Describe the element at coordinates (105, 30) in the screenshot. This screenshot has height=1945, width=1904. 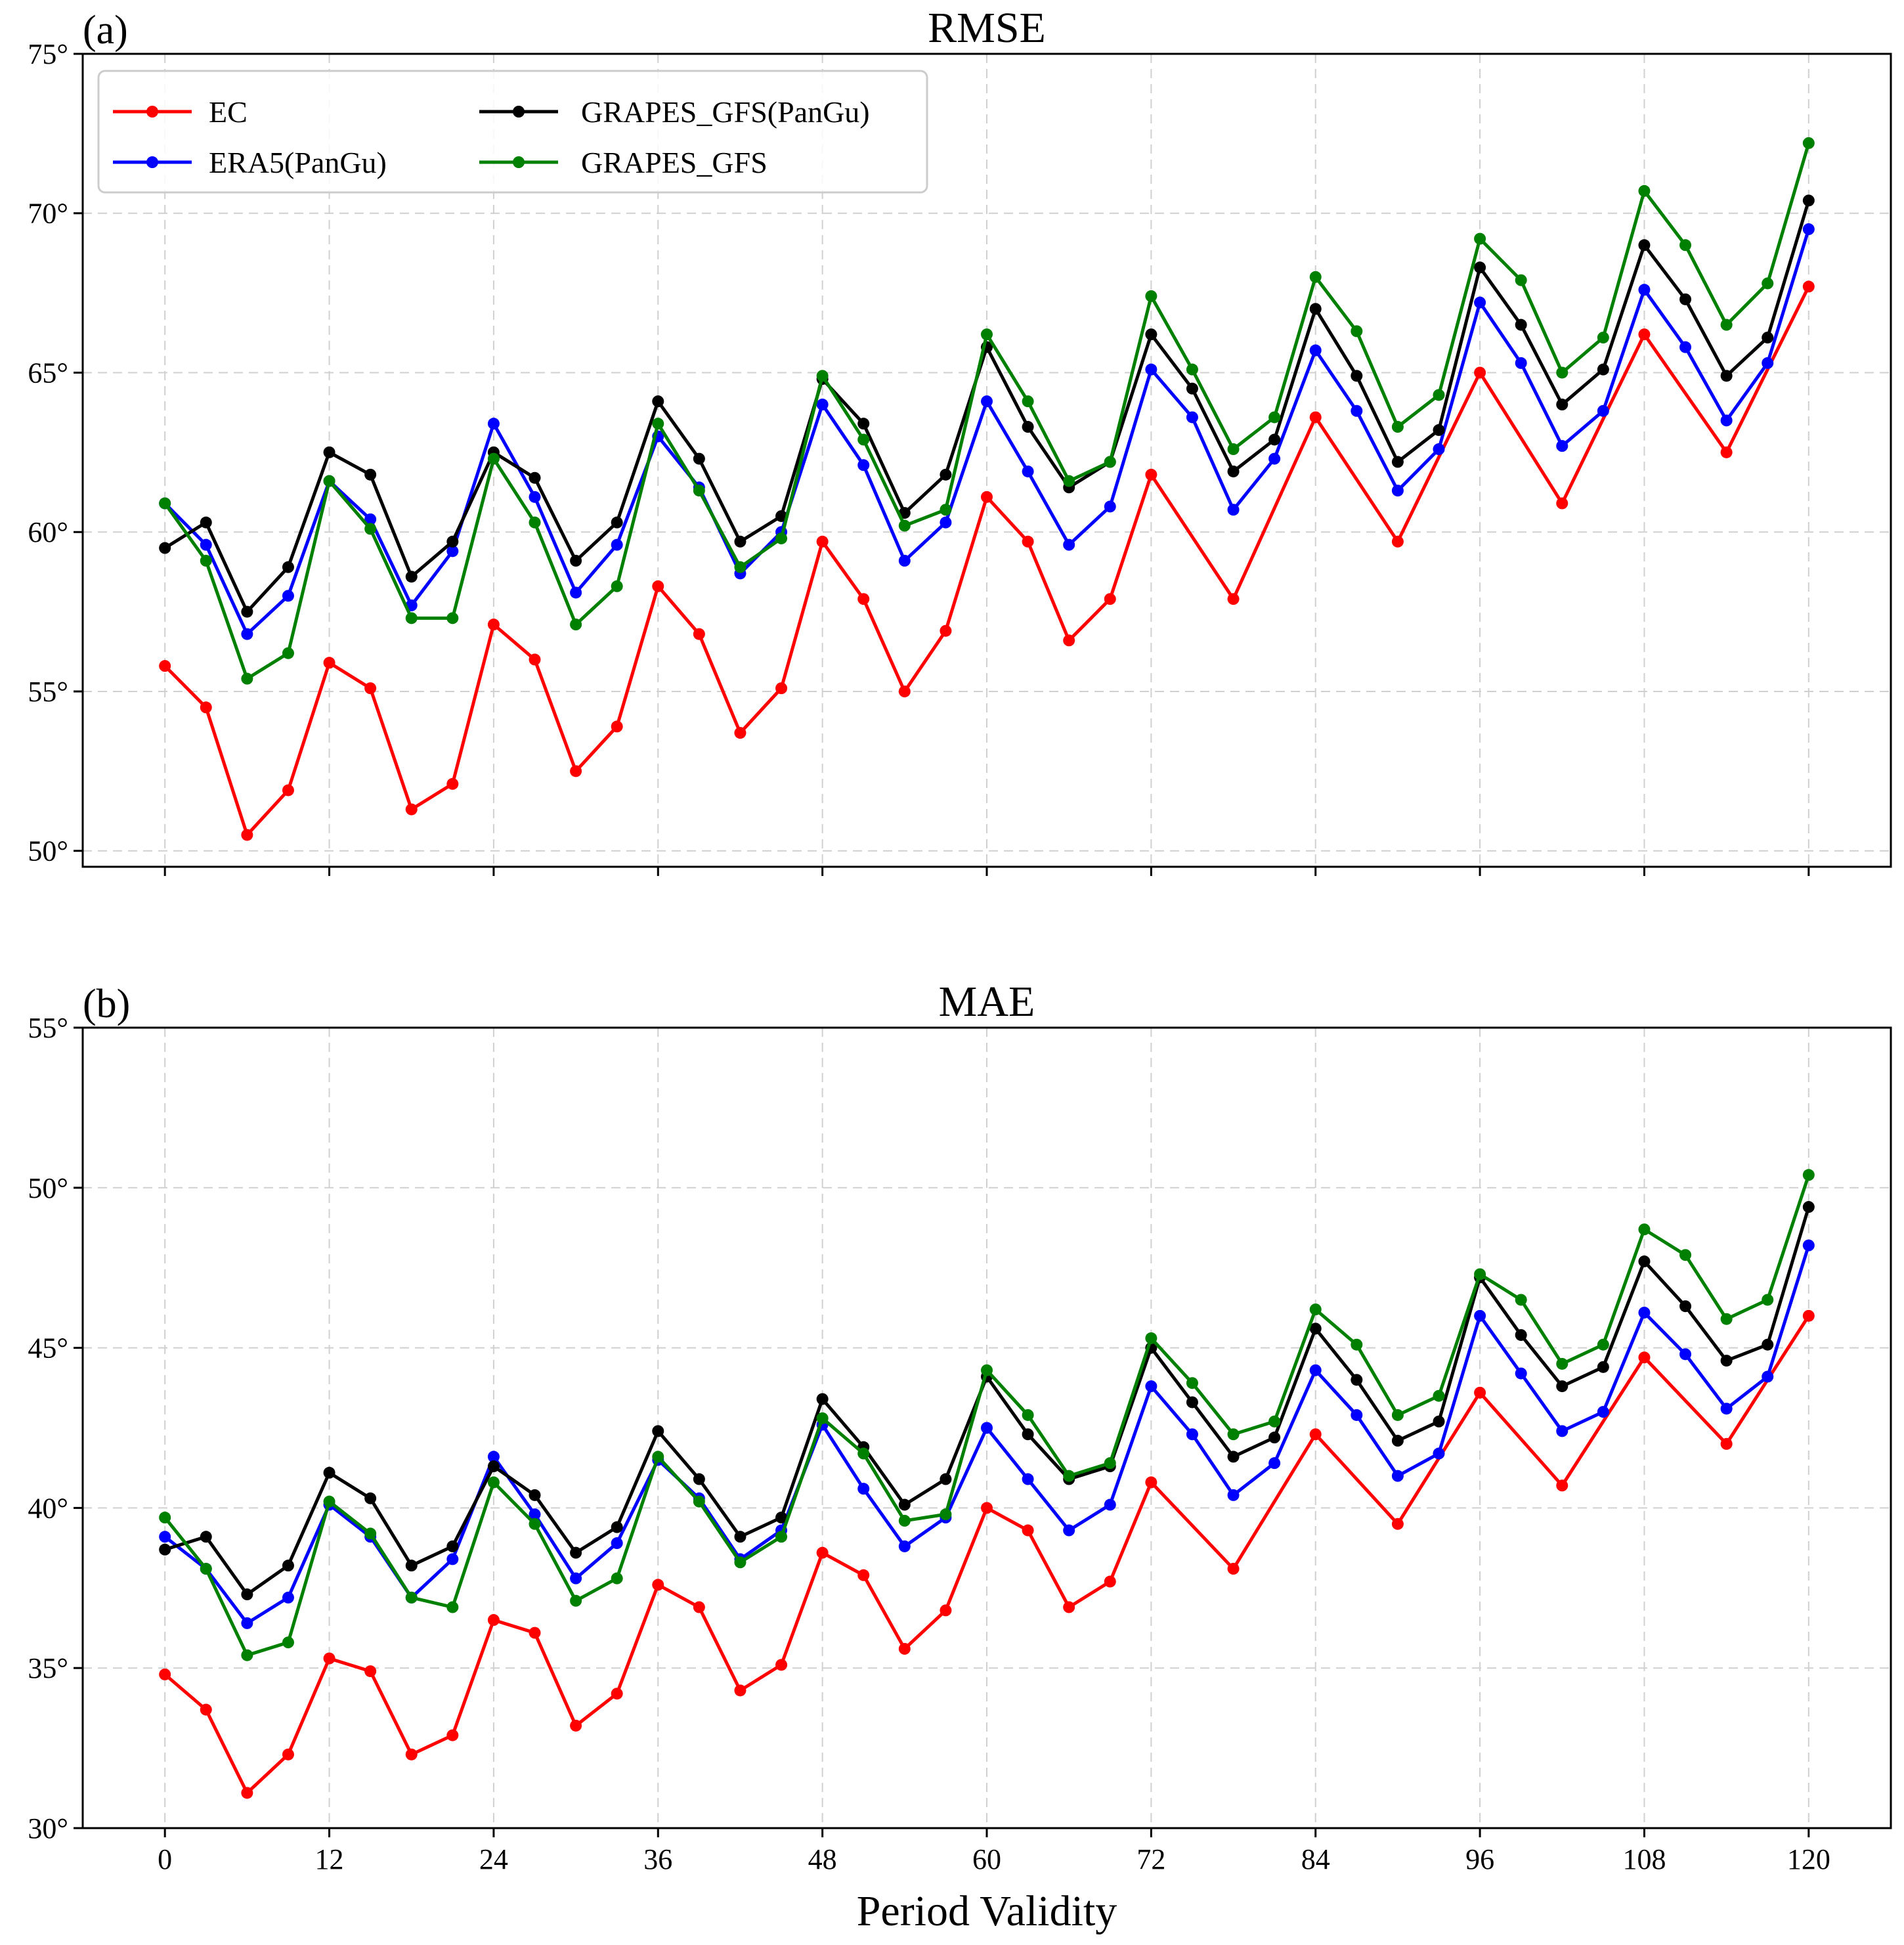
I see `panel-label: (a)` at that location.